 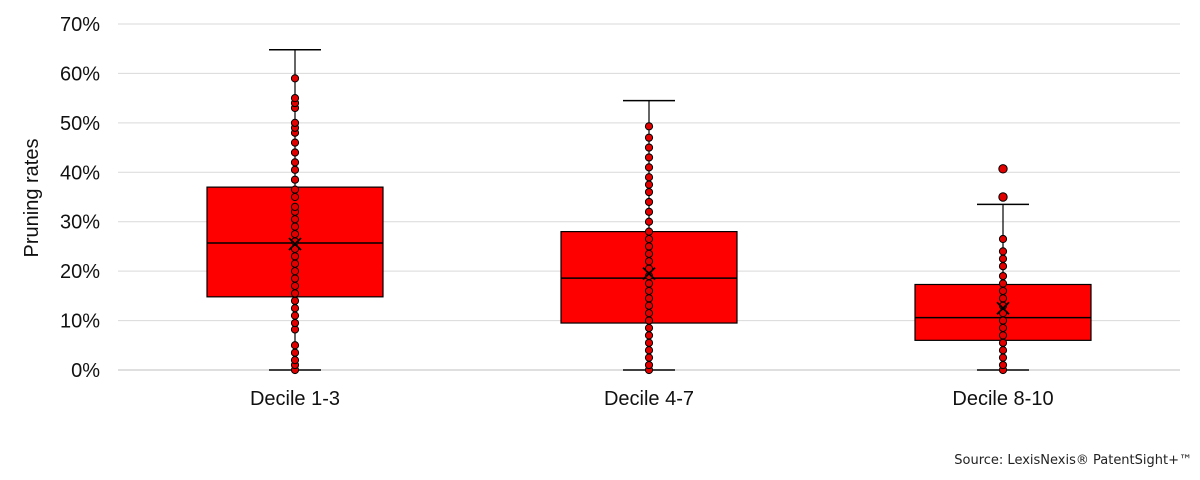 What do you see at coordinates (80, 25) in the screenshot?
I see `y-tick-label: 70%` at bounding box center [80, 25].